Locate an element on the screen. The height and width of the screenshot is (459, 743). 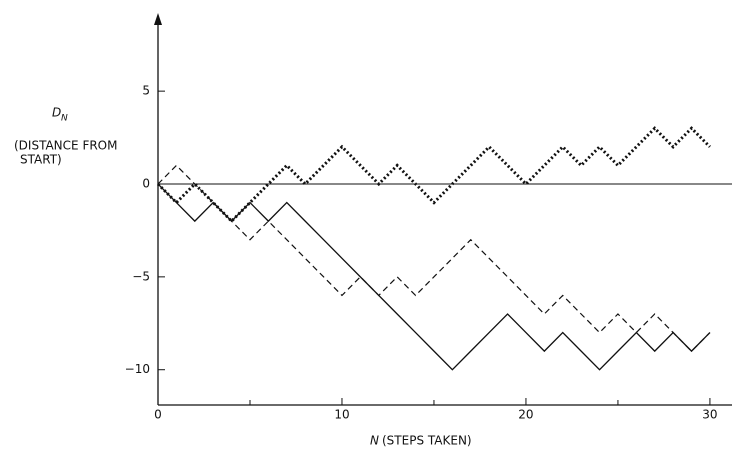
x-label: (STEPS TAKEN) is located at coordinates (427, 441).